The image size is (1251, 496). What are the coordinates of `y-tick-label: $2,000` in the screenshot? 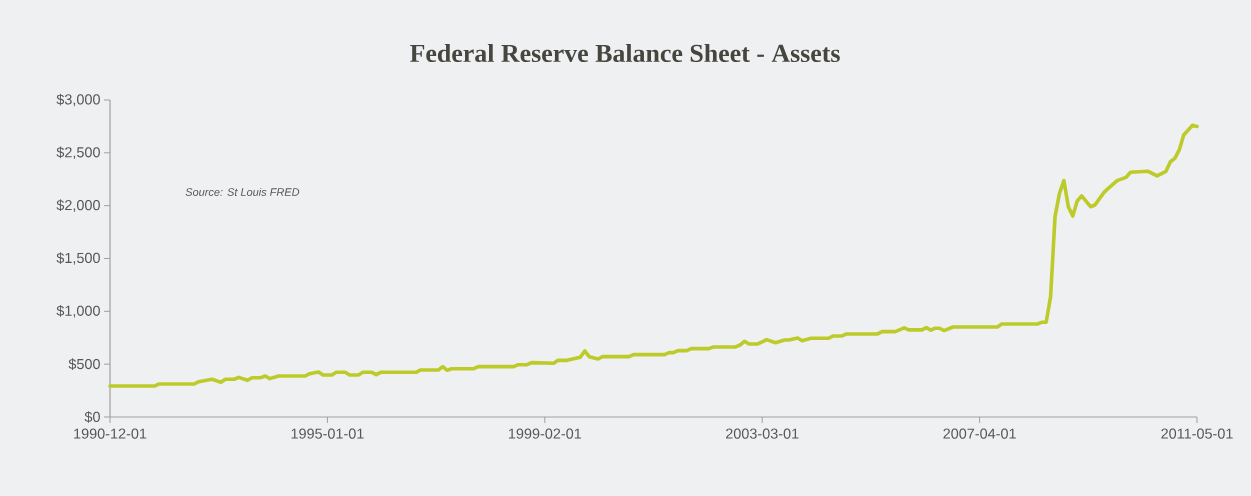 It's located at (78, 205).